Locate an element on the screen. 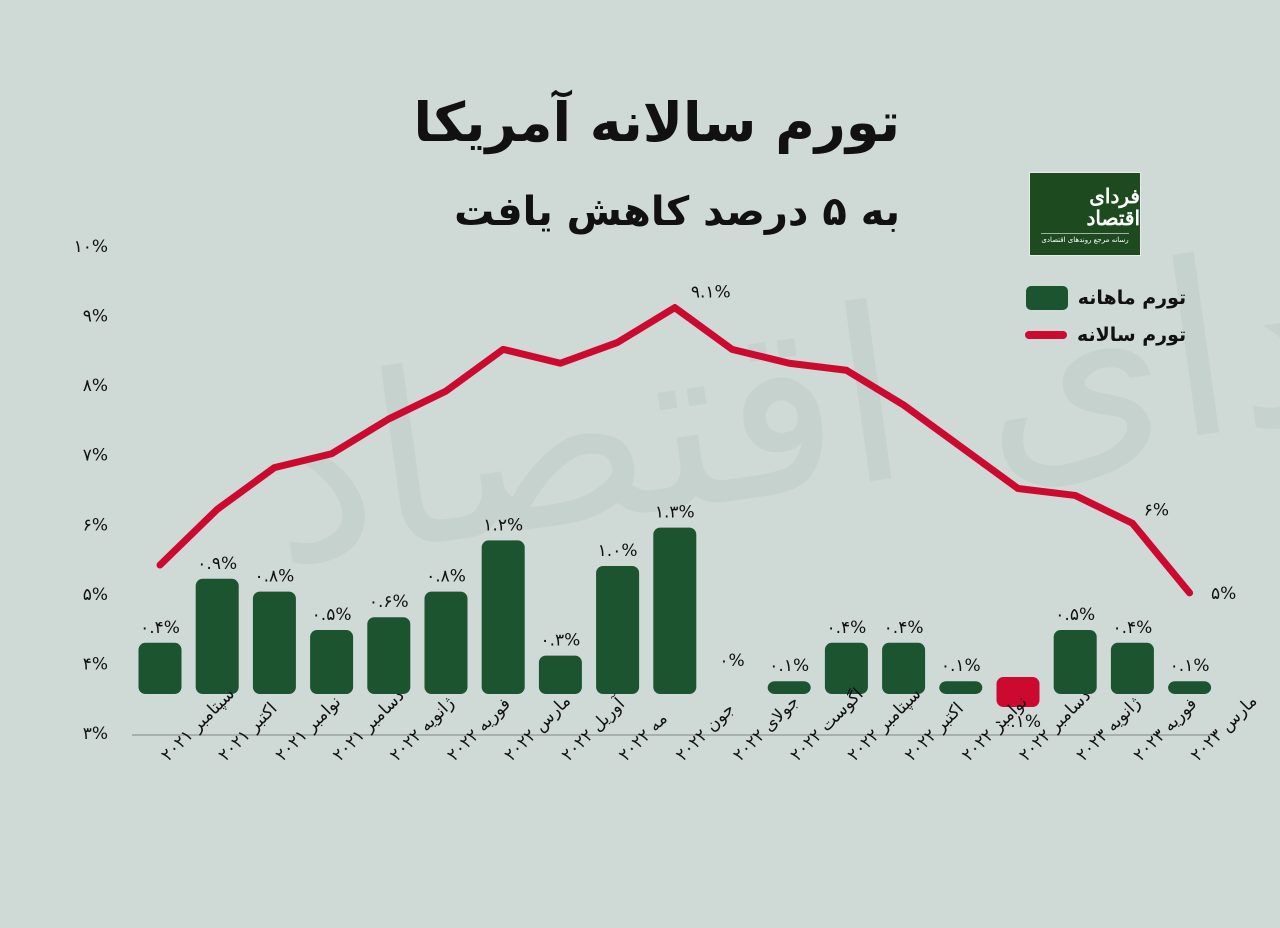 Image resolution: width=1280 pixels, height=928 pixels. line-value-label: ۹.۱% is located at coordinates (711, 293).